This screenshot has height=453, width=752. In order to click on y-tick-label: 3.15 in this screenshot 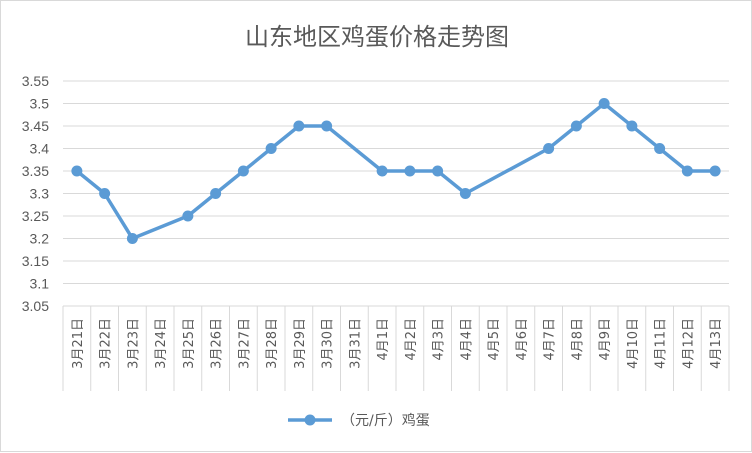, I will do `click(35, 261)`.